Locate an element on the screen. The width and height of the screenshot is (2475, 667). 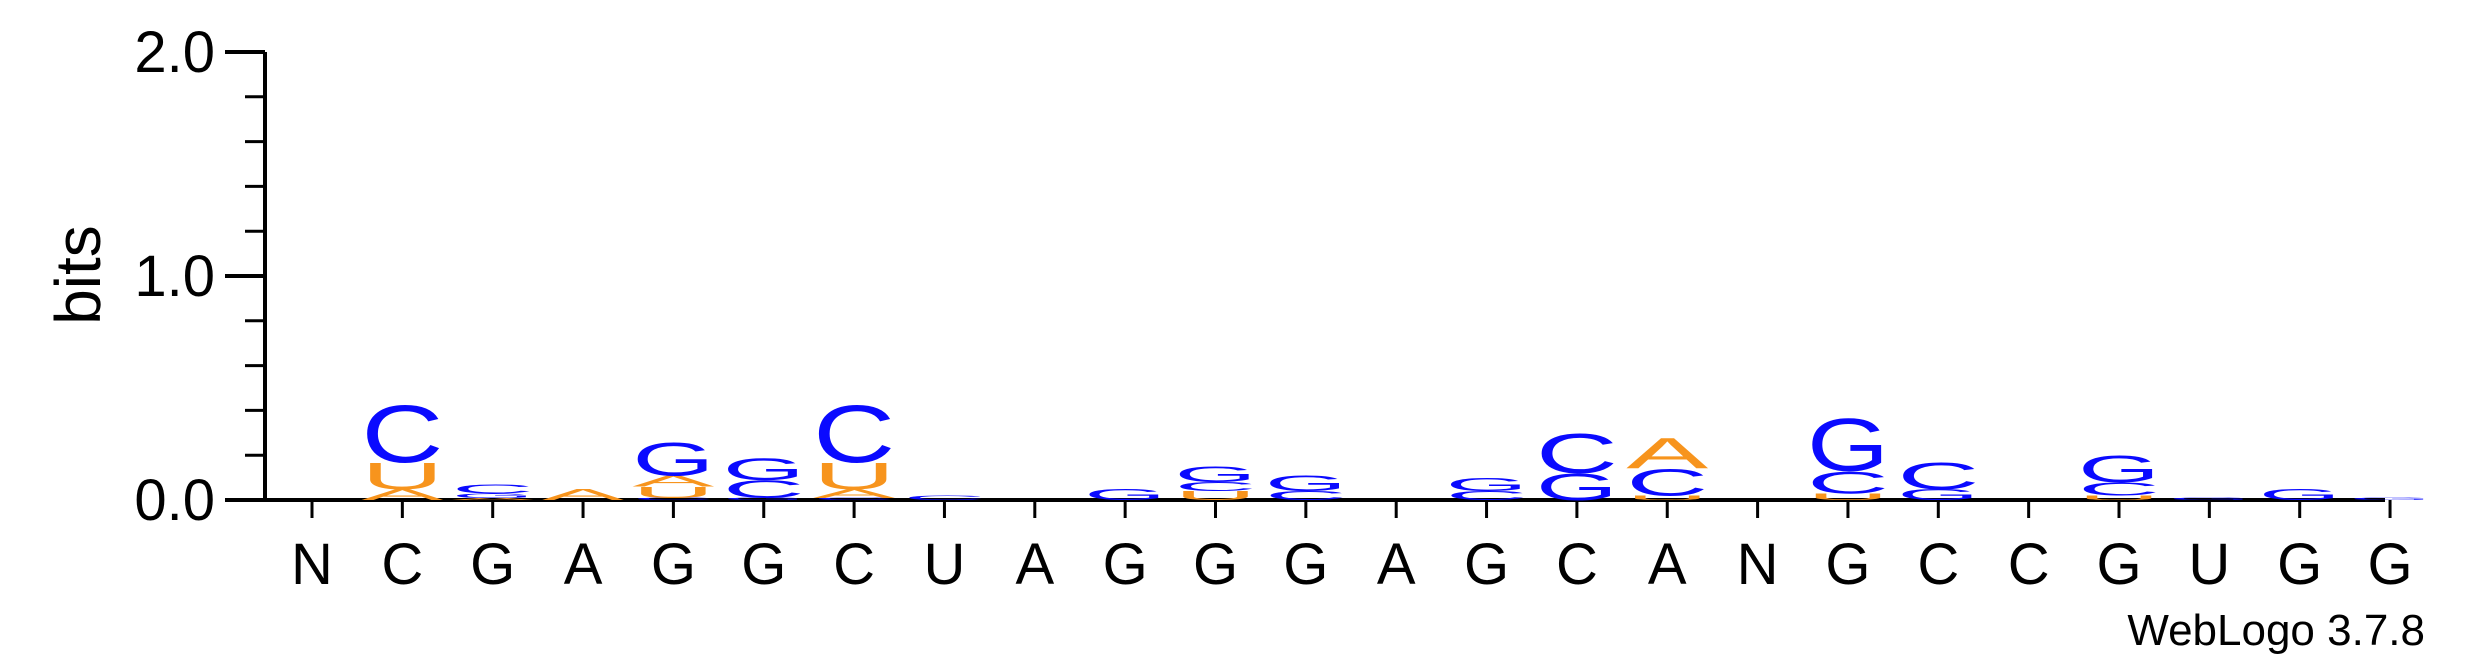
y-axis: 0.0 1.0 2.0 is located at coordinates (200, 276).